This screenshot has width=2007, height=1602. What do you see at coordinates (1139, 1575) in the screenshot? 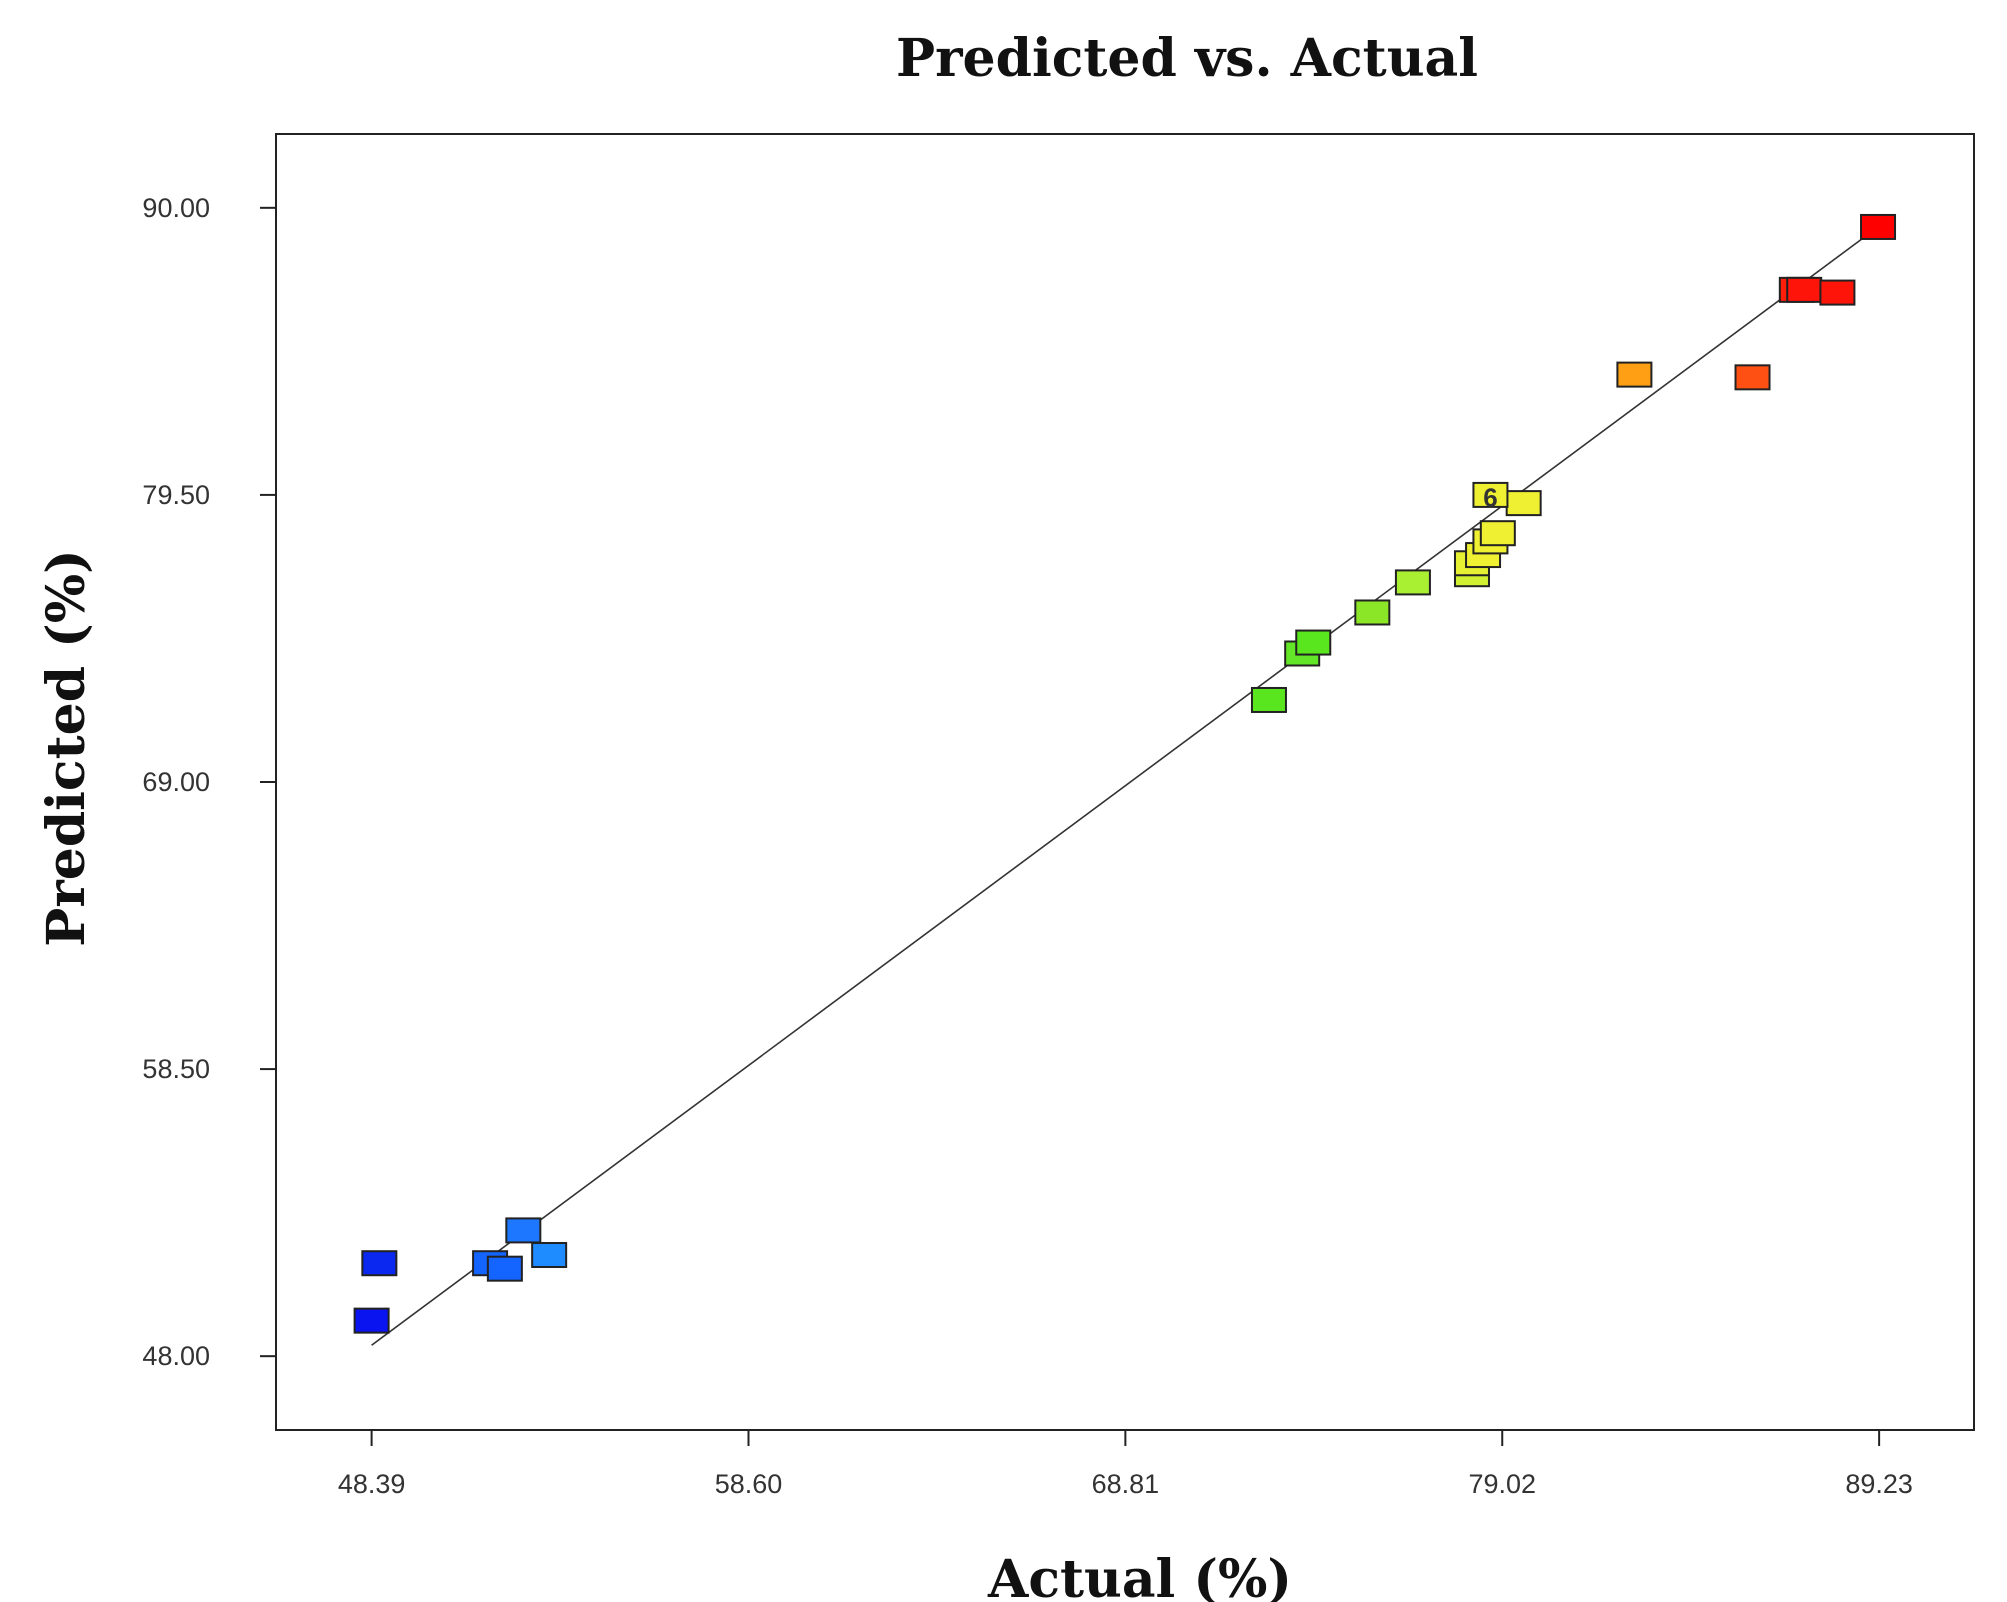
I see `x-axis-title: Actual (%)` at bounding box center [1139, 1575].